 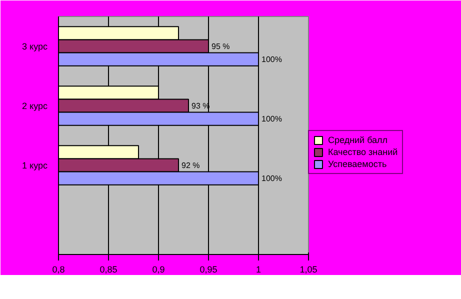 I want to click on x-tick-label: 0,8, so click(x=58, y=269).